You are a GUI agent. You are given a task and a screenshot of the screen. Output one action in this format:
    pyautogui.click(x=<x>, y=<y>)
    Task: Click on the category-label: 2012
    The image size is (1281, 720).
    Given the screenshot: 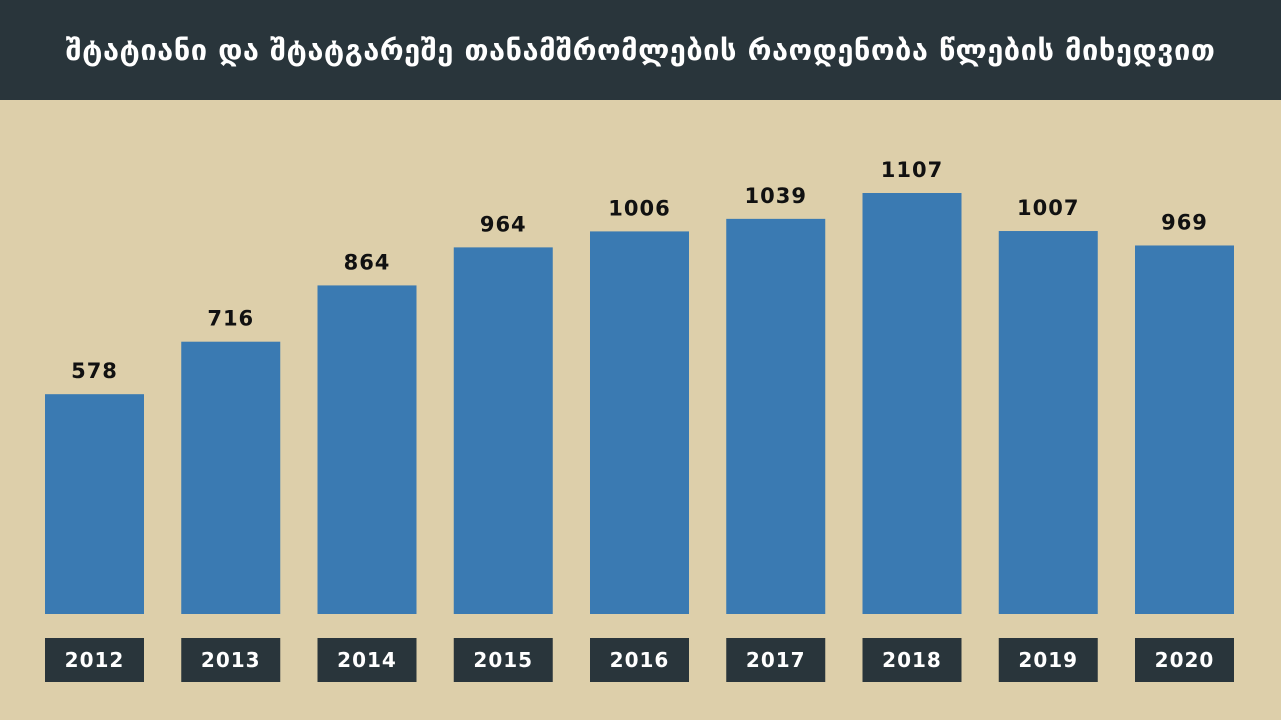 What is the action you would take?
    pyautogui.click(x=95, y=660)
    